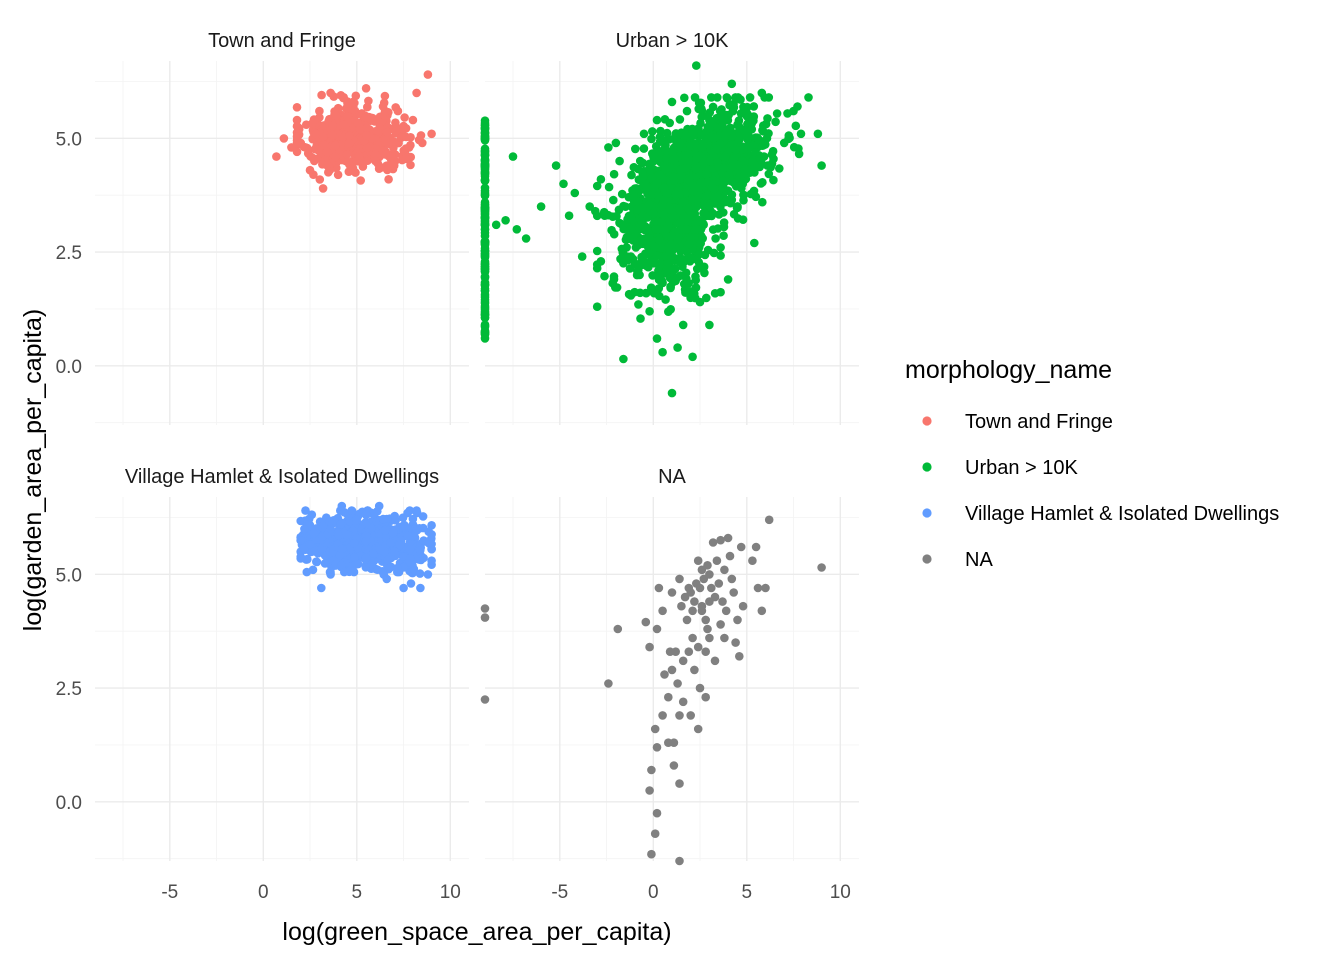  What do you see at coordinates (669, 684) in the screenshot?
I see `facet-panel: NA -5 0 5 10` at bounding box center [669, 684].